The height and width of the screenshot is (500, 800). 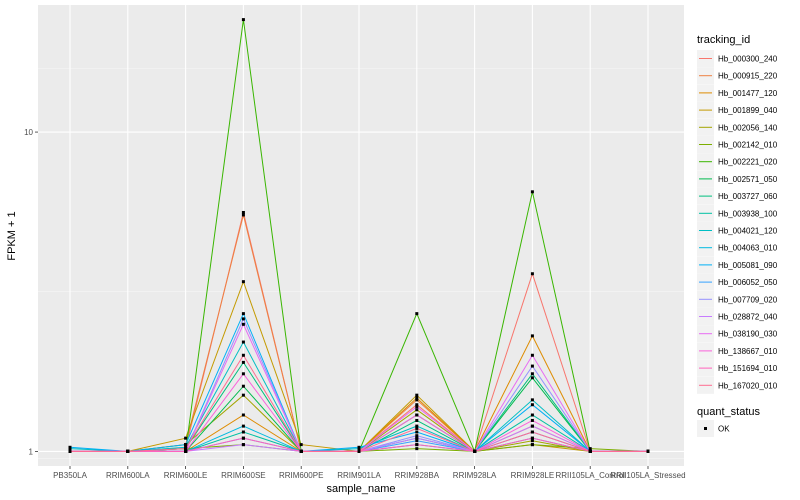 I want to click on legend-label: Hb_003938_100, so click(x=748, y=213).